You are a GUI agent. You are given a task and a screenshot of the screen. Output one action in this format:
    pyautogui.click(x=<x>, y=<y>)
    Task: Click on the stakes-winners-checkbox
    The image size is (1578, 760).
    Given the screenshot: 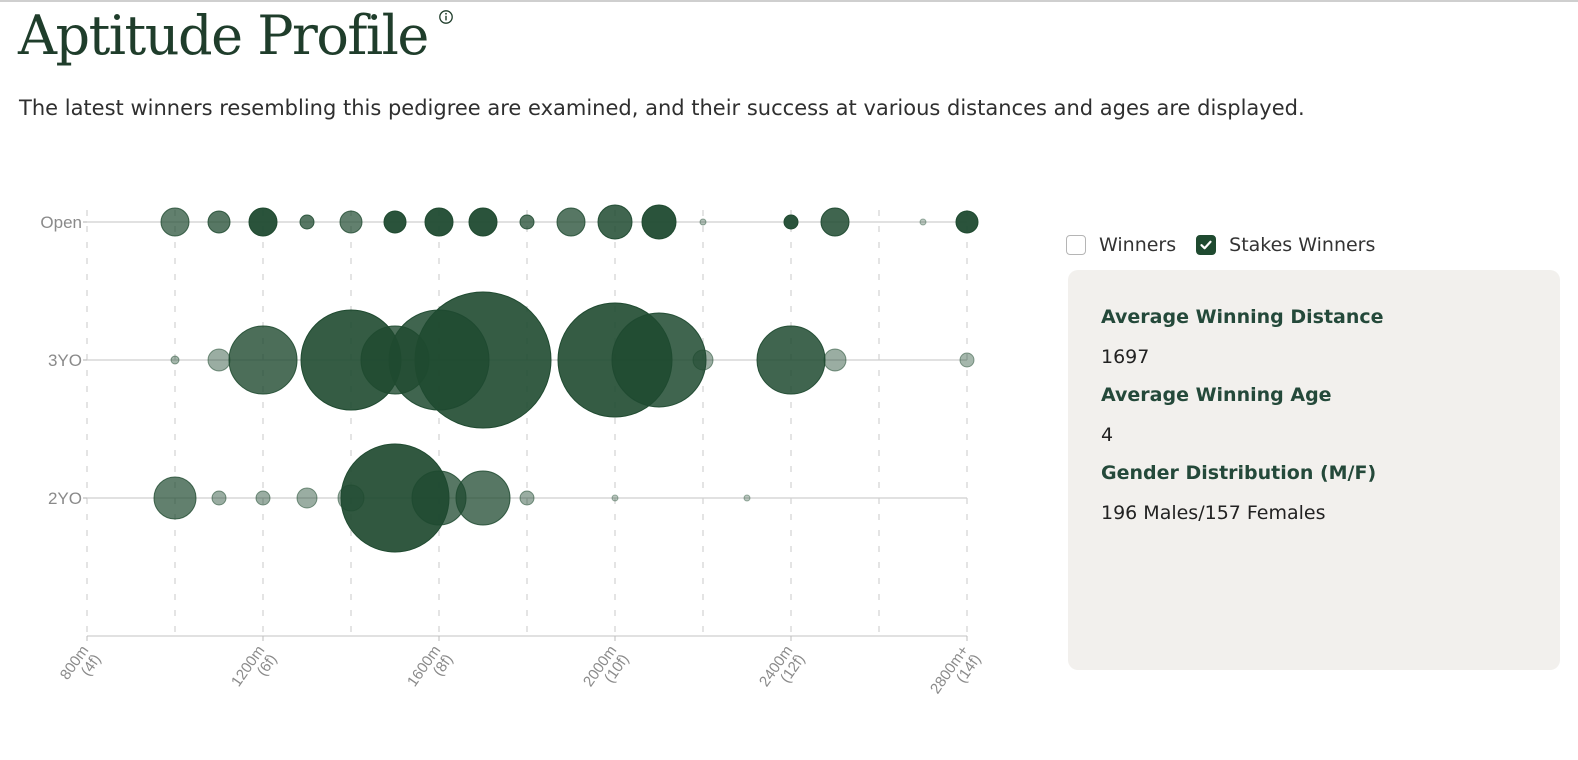 What is the action you would take?
    pyautogui.click(x=1206, y=245)
    